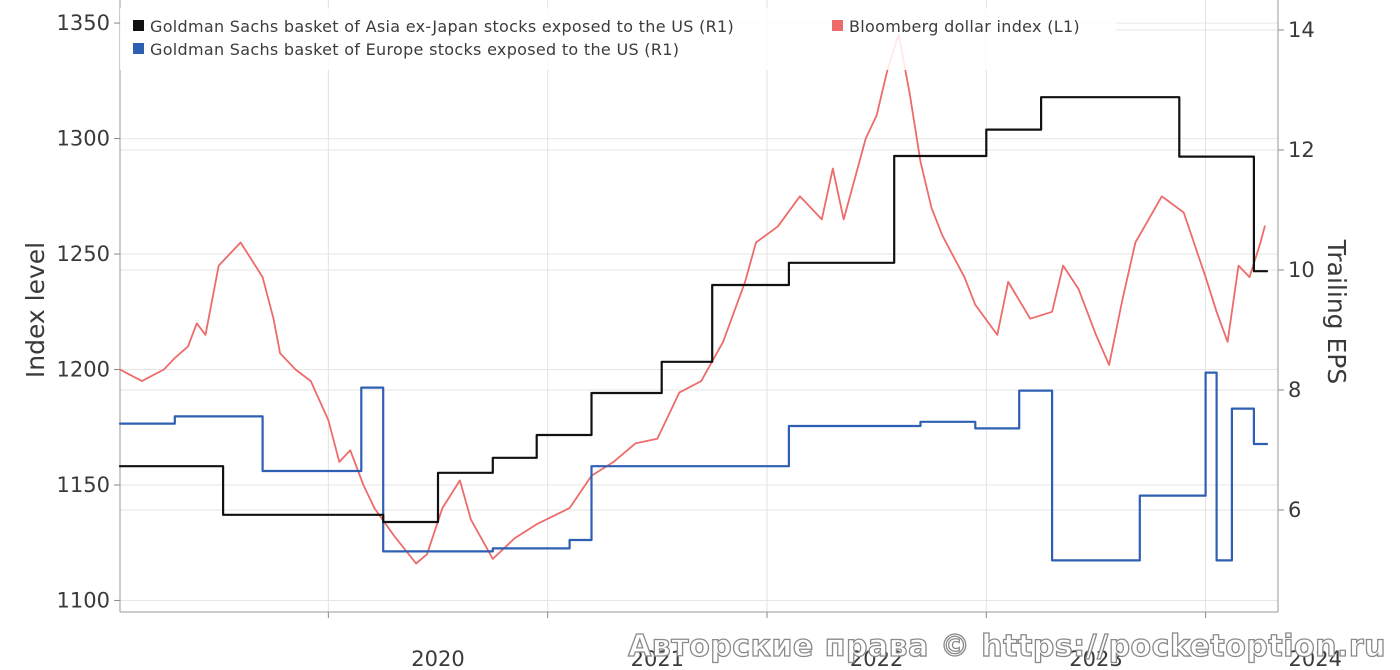 The height and width of the screenshot is (670, 1400). I want to click on y-right-tick-label: 12, so click(1301, 150).